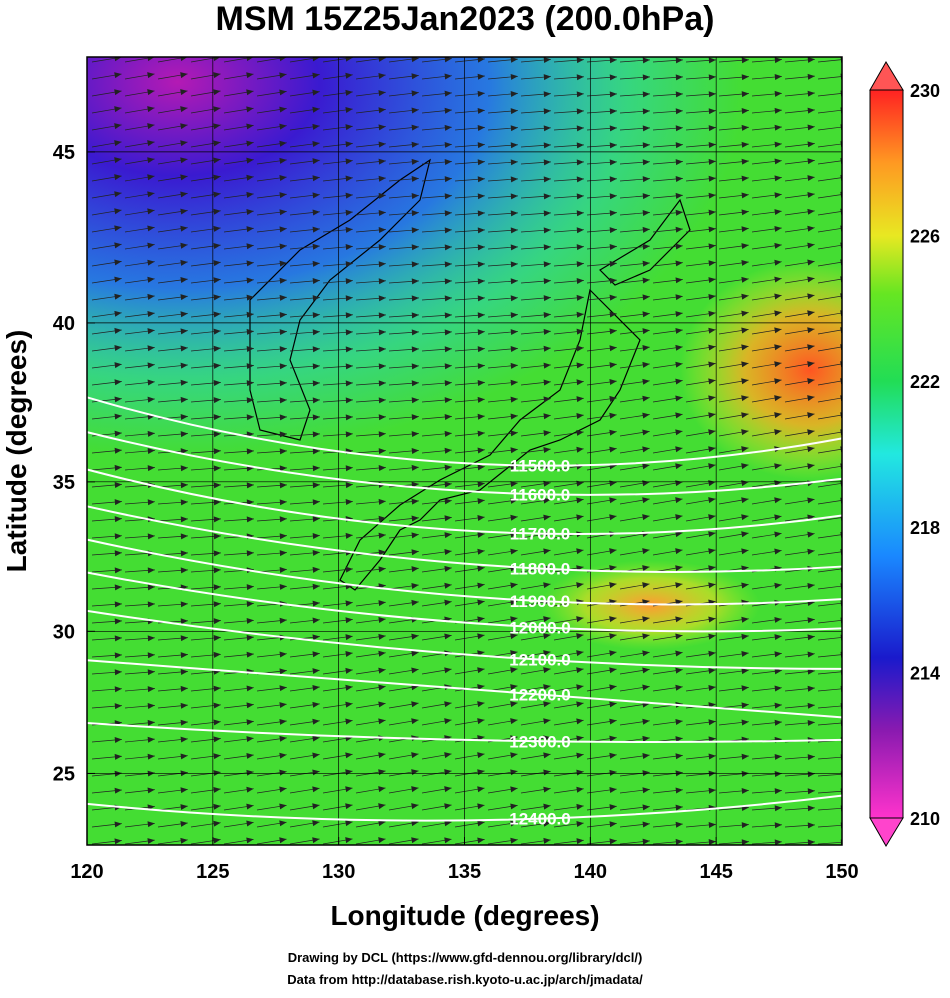  I want to click on contour-line, so click(464, 808).